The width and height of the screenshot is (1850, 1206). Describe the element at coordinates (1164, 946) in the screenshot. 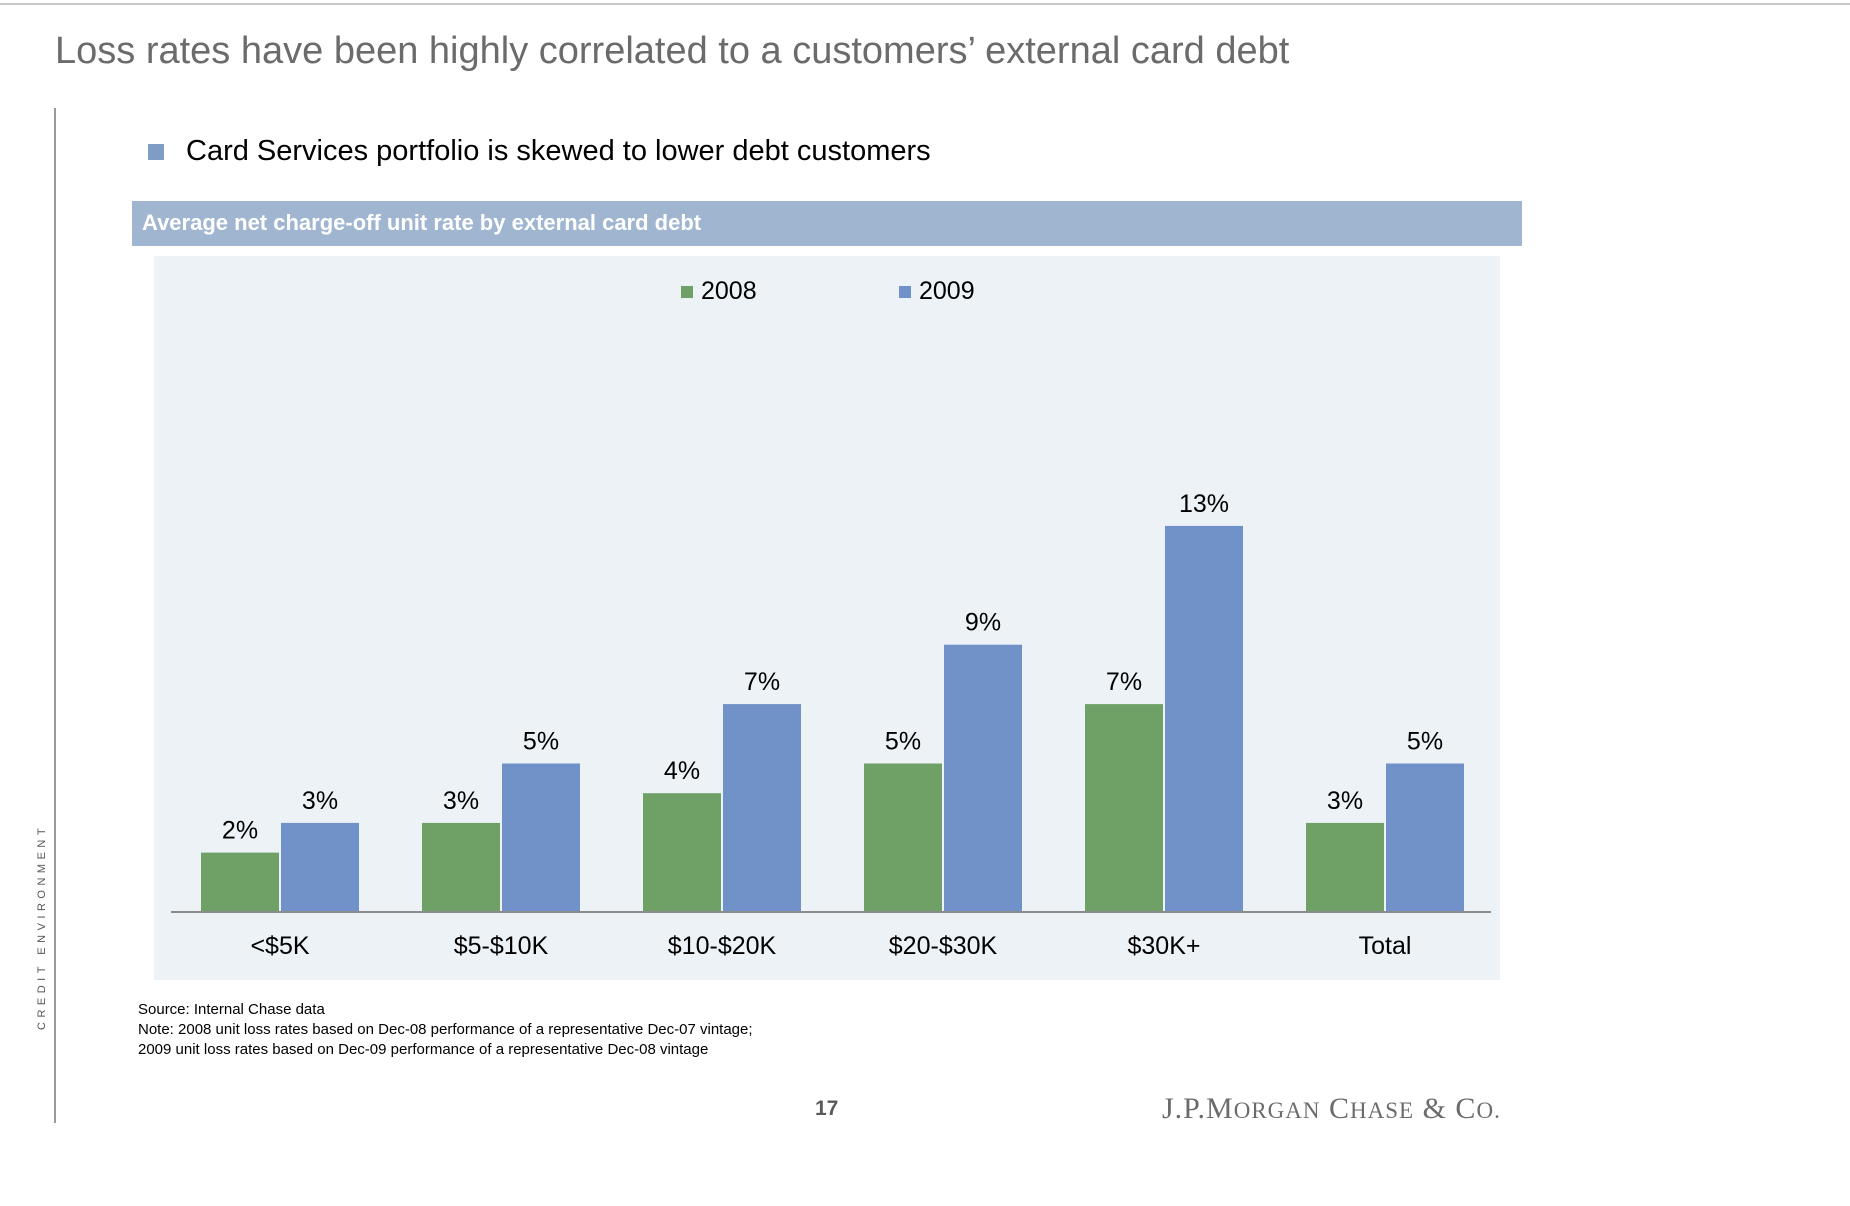

I see `x-tick-label: $30K+` at that location.